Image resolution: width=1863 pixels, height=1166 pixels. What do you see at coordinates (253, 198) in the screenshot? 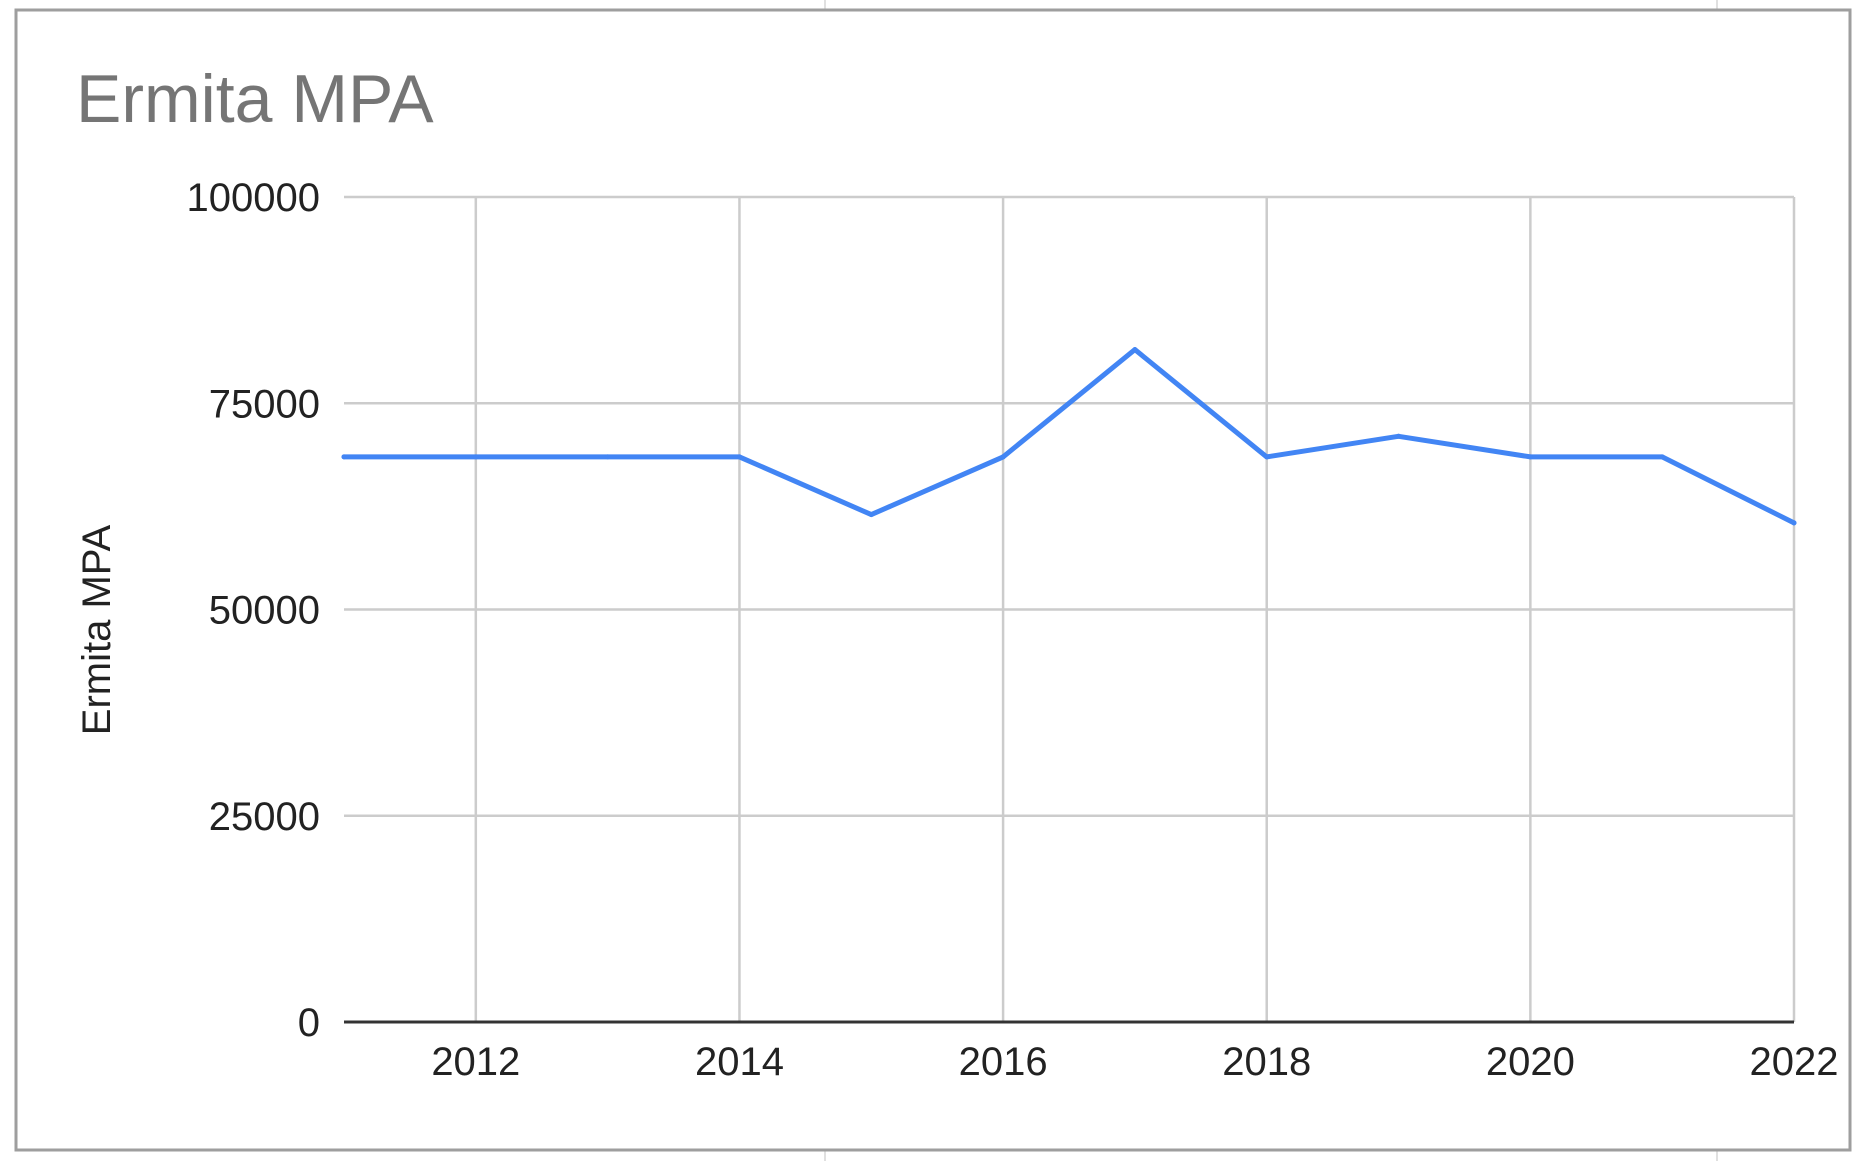
I see `y-tick-label: 100000` at bounding box center [253, 198].